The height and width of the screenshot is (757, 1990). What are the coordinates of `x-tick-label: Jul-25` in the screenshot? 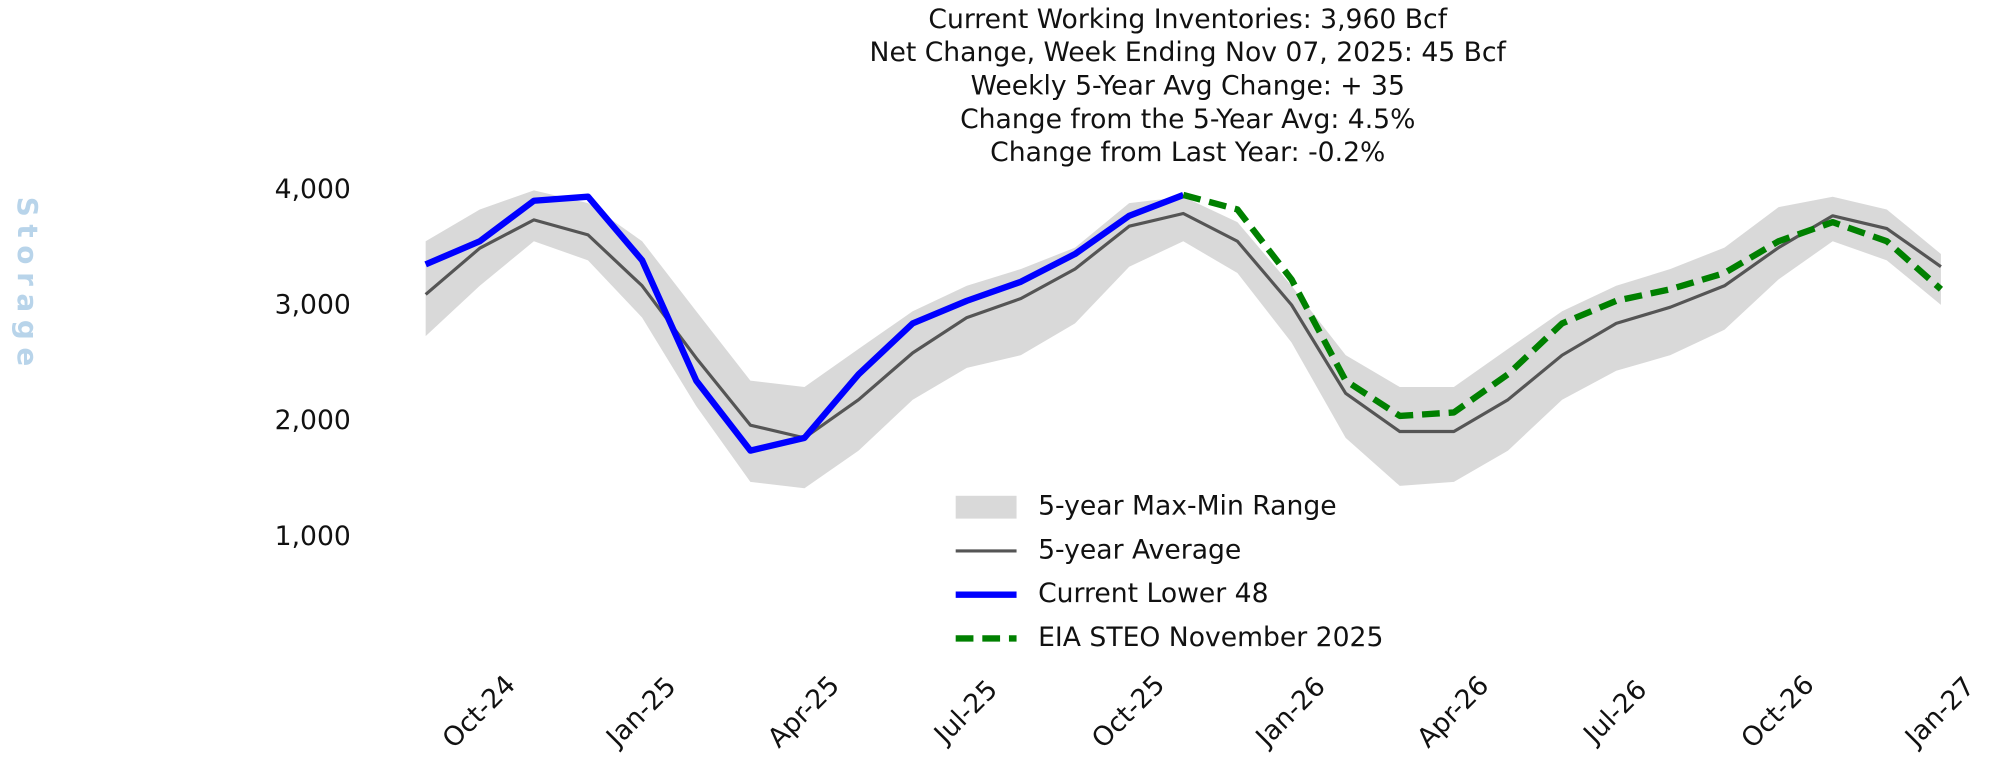 It's located at (965, 712).